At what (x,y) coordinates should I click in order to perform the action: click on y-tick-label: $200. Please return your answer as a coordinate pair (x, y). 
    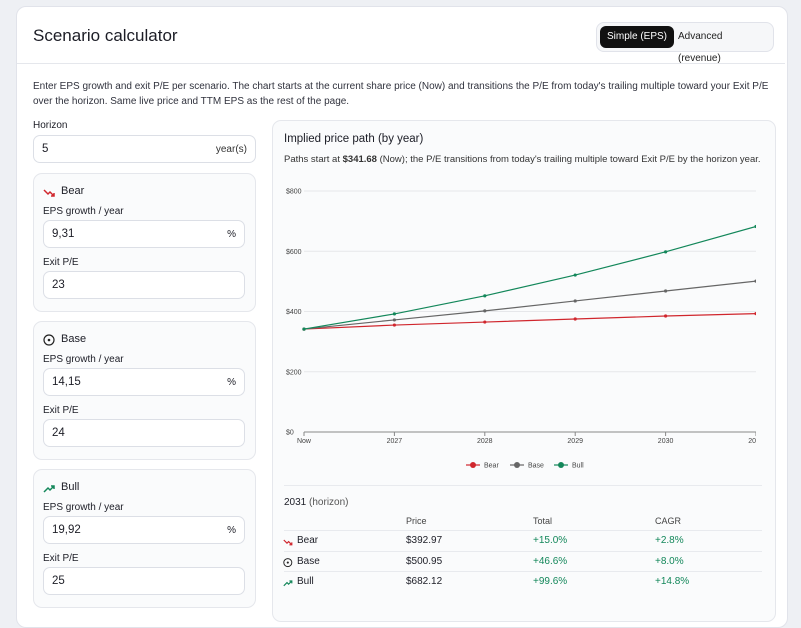
    Looking at the image, I should click on (294, 372).